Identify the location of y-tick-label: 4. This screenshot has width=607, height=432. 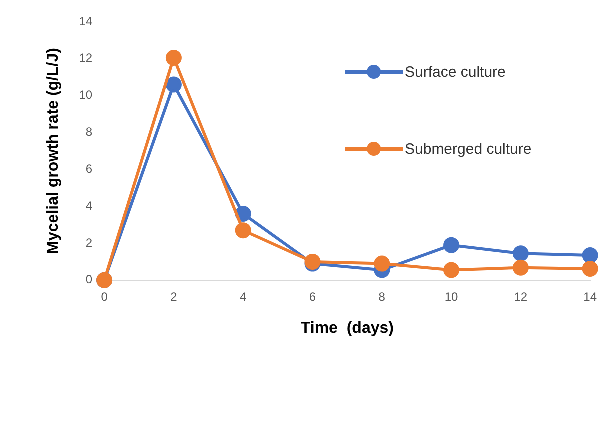
(89, 205).